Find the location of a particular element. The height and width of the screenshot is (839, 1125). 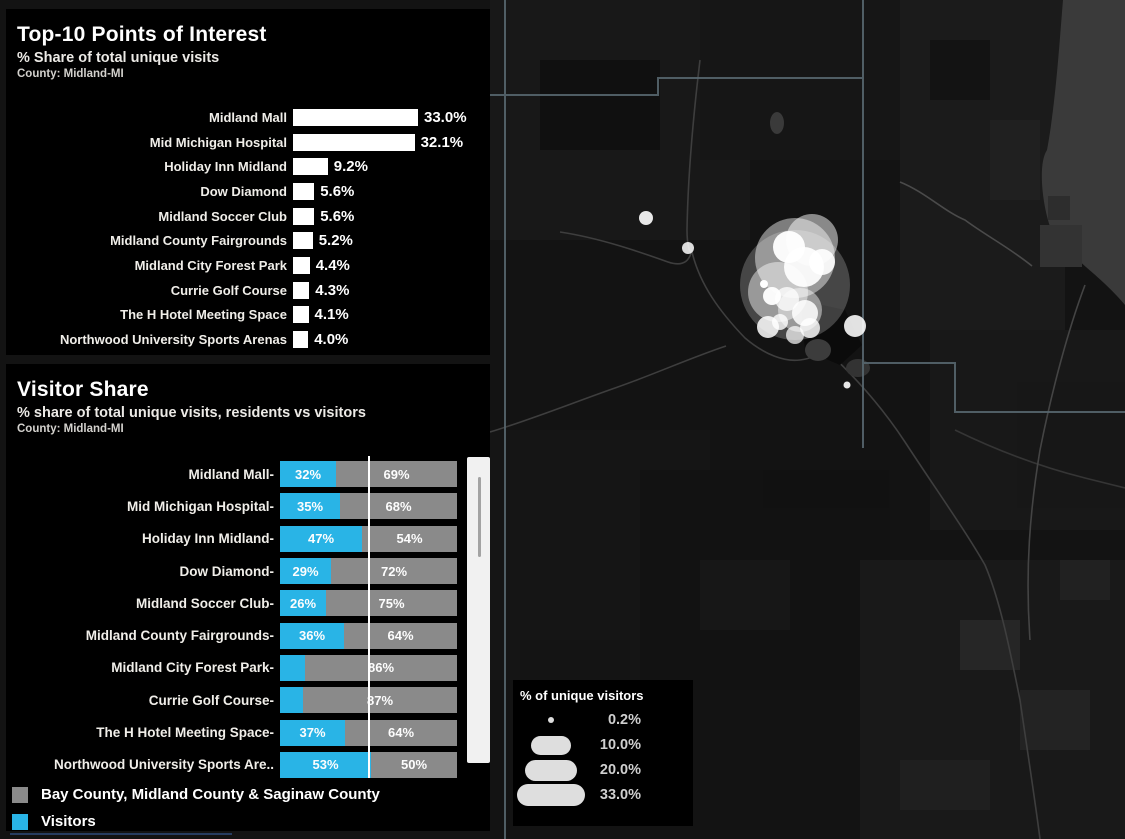

visitors-segment: 47% is located at coordinates (321, 538).